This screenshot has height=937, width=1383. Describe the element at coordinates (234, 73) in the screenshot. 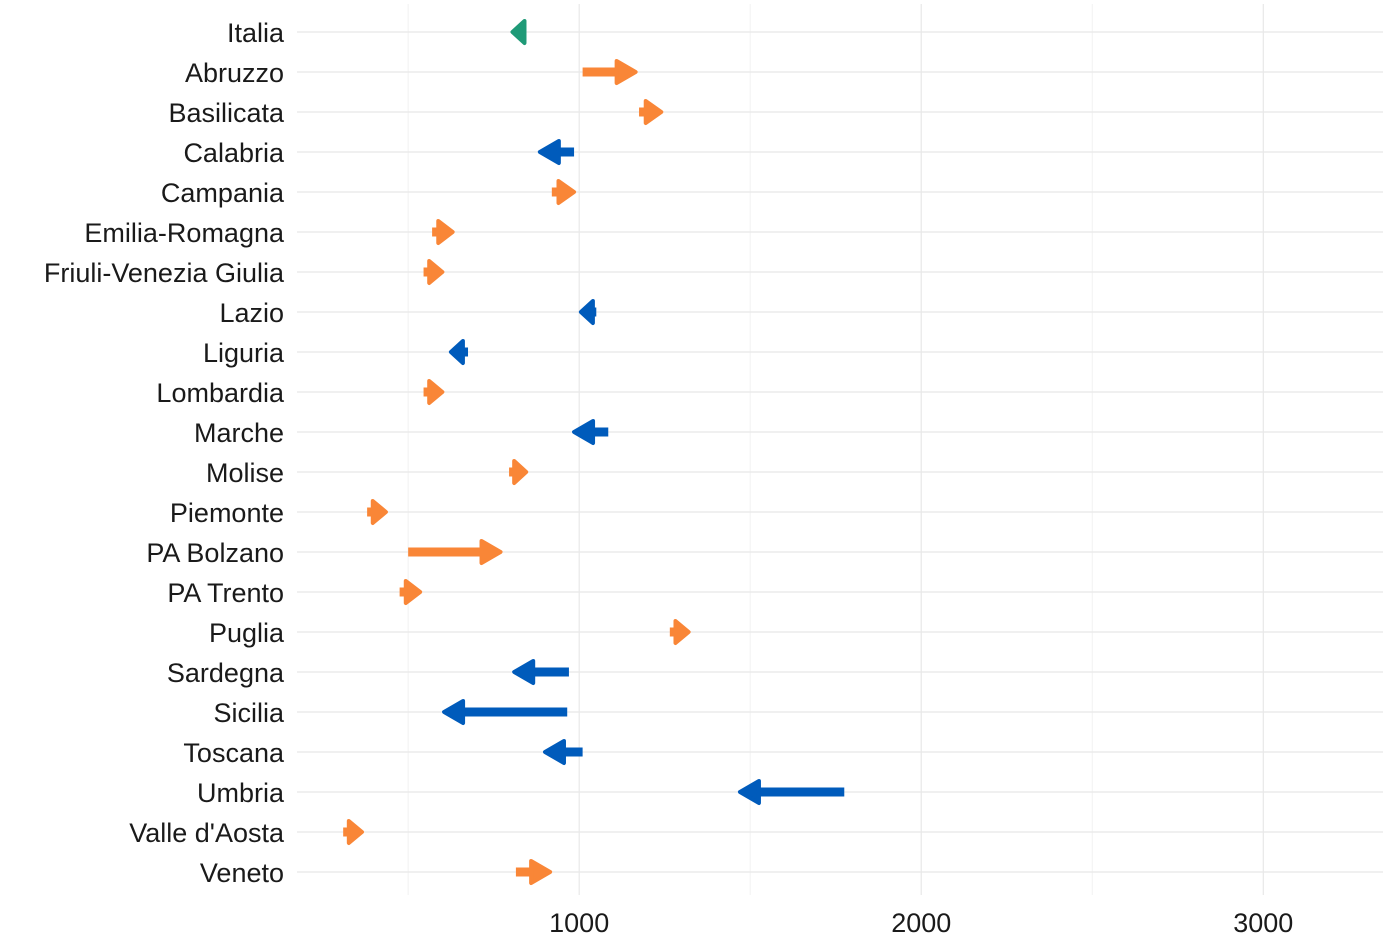

I see `category-label: Abruzzo` at that location.